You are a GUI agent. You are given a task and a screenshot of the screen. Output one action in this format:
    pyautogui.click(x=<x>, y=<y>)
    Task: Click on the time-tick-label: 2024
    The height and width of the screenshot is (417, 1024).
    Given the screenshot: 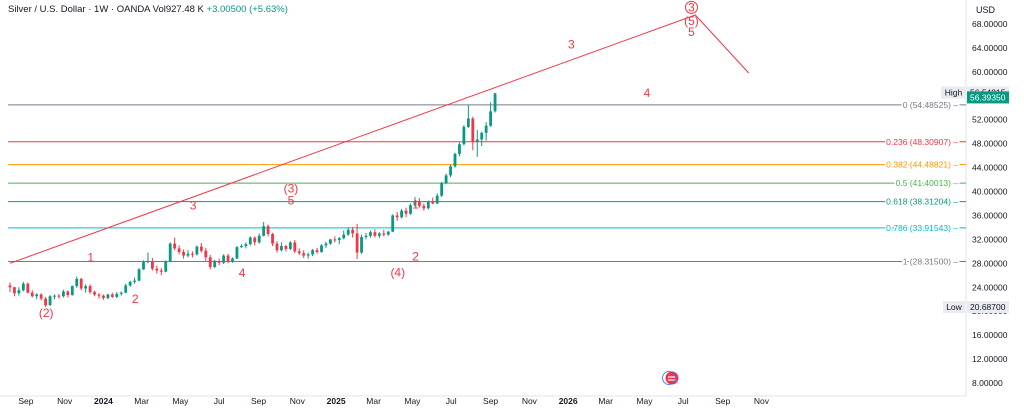 What is the action you would take?
    pyautogui.click(x=103, y=401)
    